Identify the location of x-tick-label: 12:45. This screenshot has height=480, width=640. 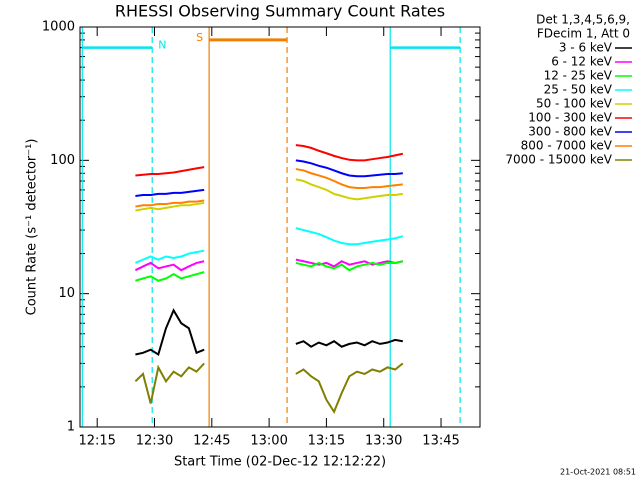
(211, 441).